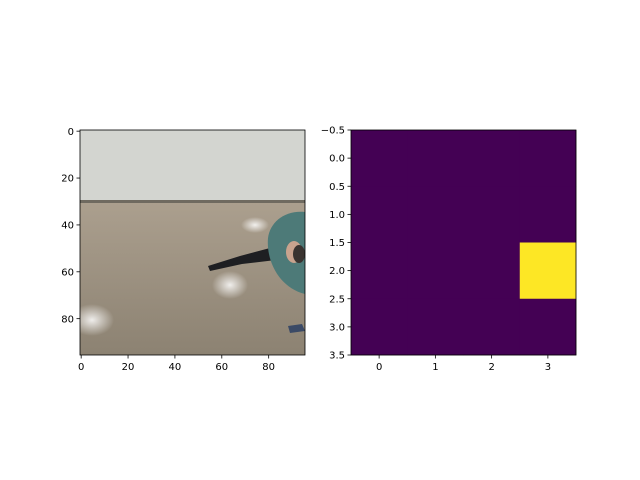  Describe the element at coordinates (337, 243) in the screenshot. I see `heatmap-y-tick-label: 1.5` at that location.